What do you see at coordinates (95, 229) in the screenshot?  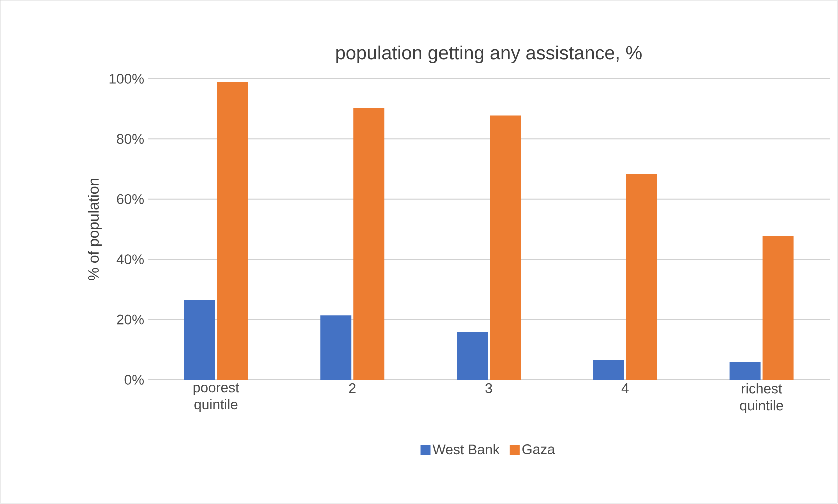 I see `y-axis-title: % of population` at bounding box center [95, 229].